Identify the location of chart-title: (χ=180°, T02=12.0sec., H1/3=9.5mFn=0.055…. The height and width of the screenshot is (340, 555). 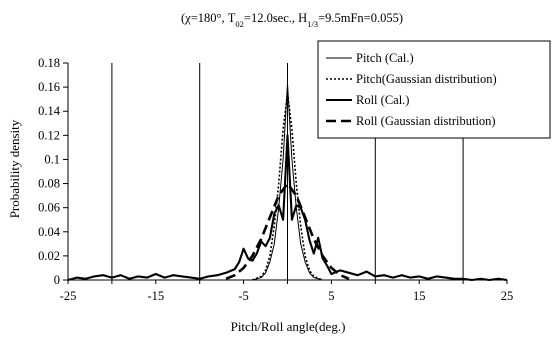
(292, 20).